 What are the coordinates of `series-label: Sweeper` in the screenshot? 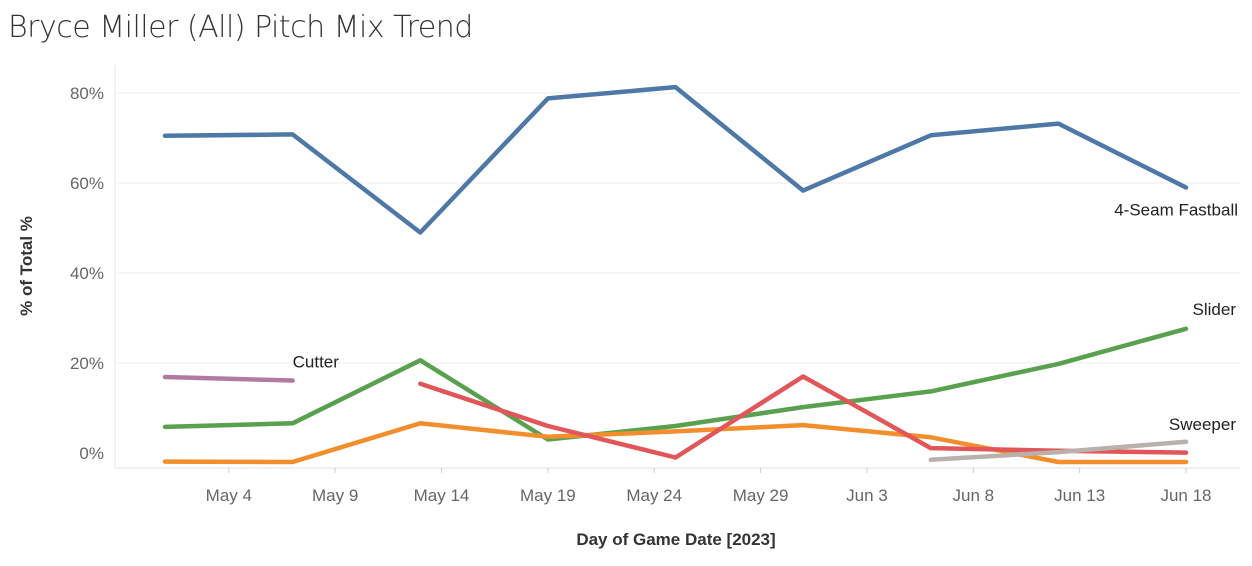 It's located at (1202, 424).